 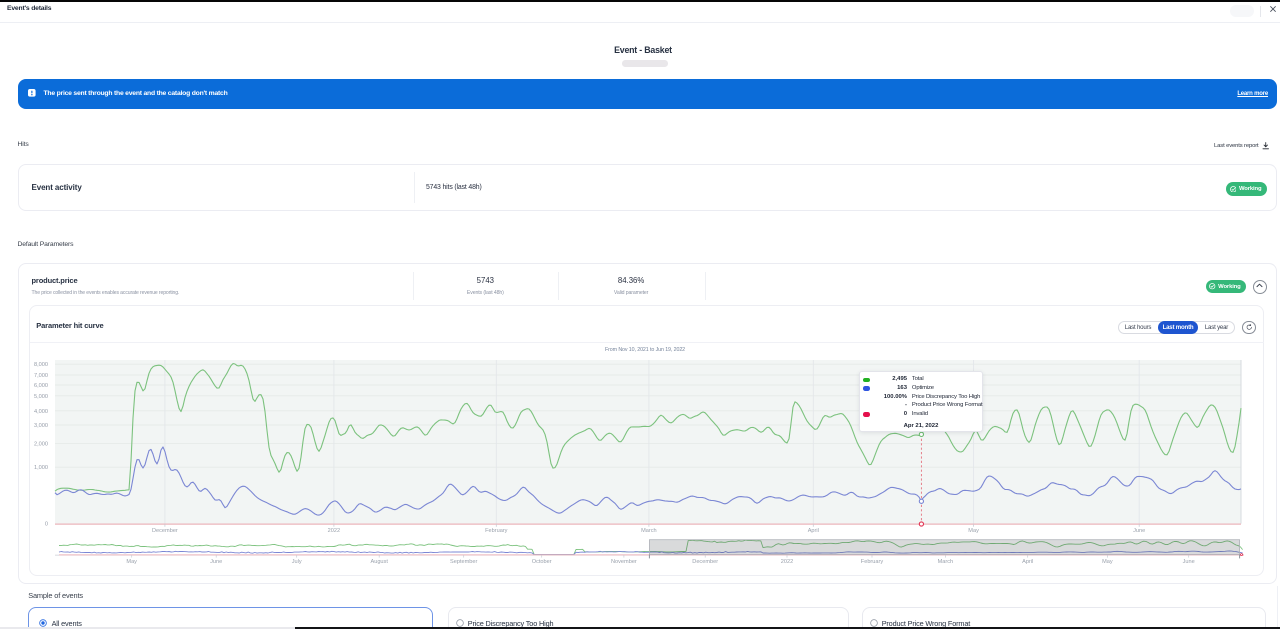 I want to click on svg-text: 4,000, so click(x=41, y=412).